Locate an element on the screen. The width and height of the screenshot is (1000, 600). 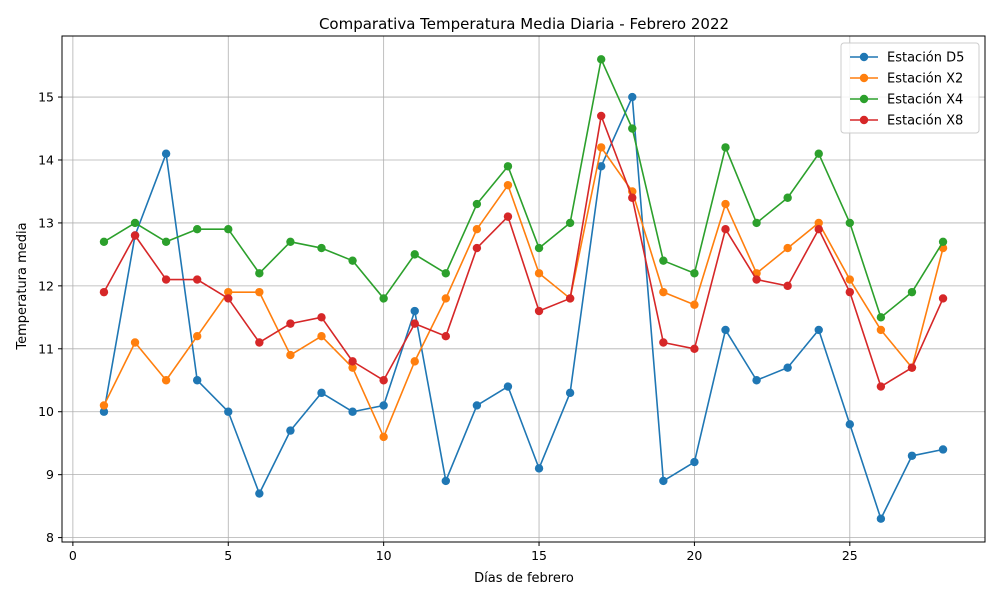
y-axis-label: Temperatura media is located at coordinates (22, 286).